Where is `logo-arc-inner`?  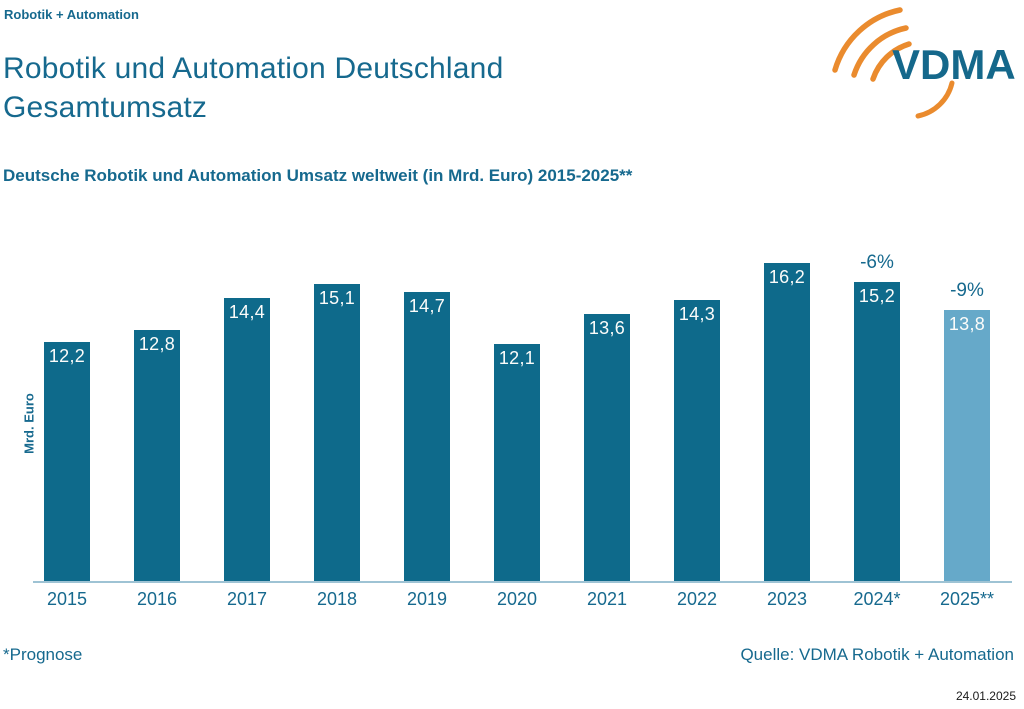
logo-arc-inner is located at coordinates (891, 61).